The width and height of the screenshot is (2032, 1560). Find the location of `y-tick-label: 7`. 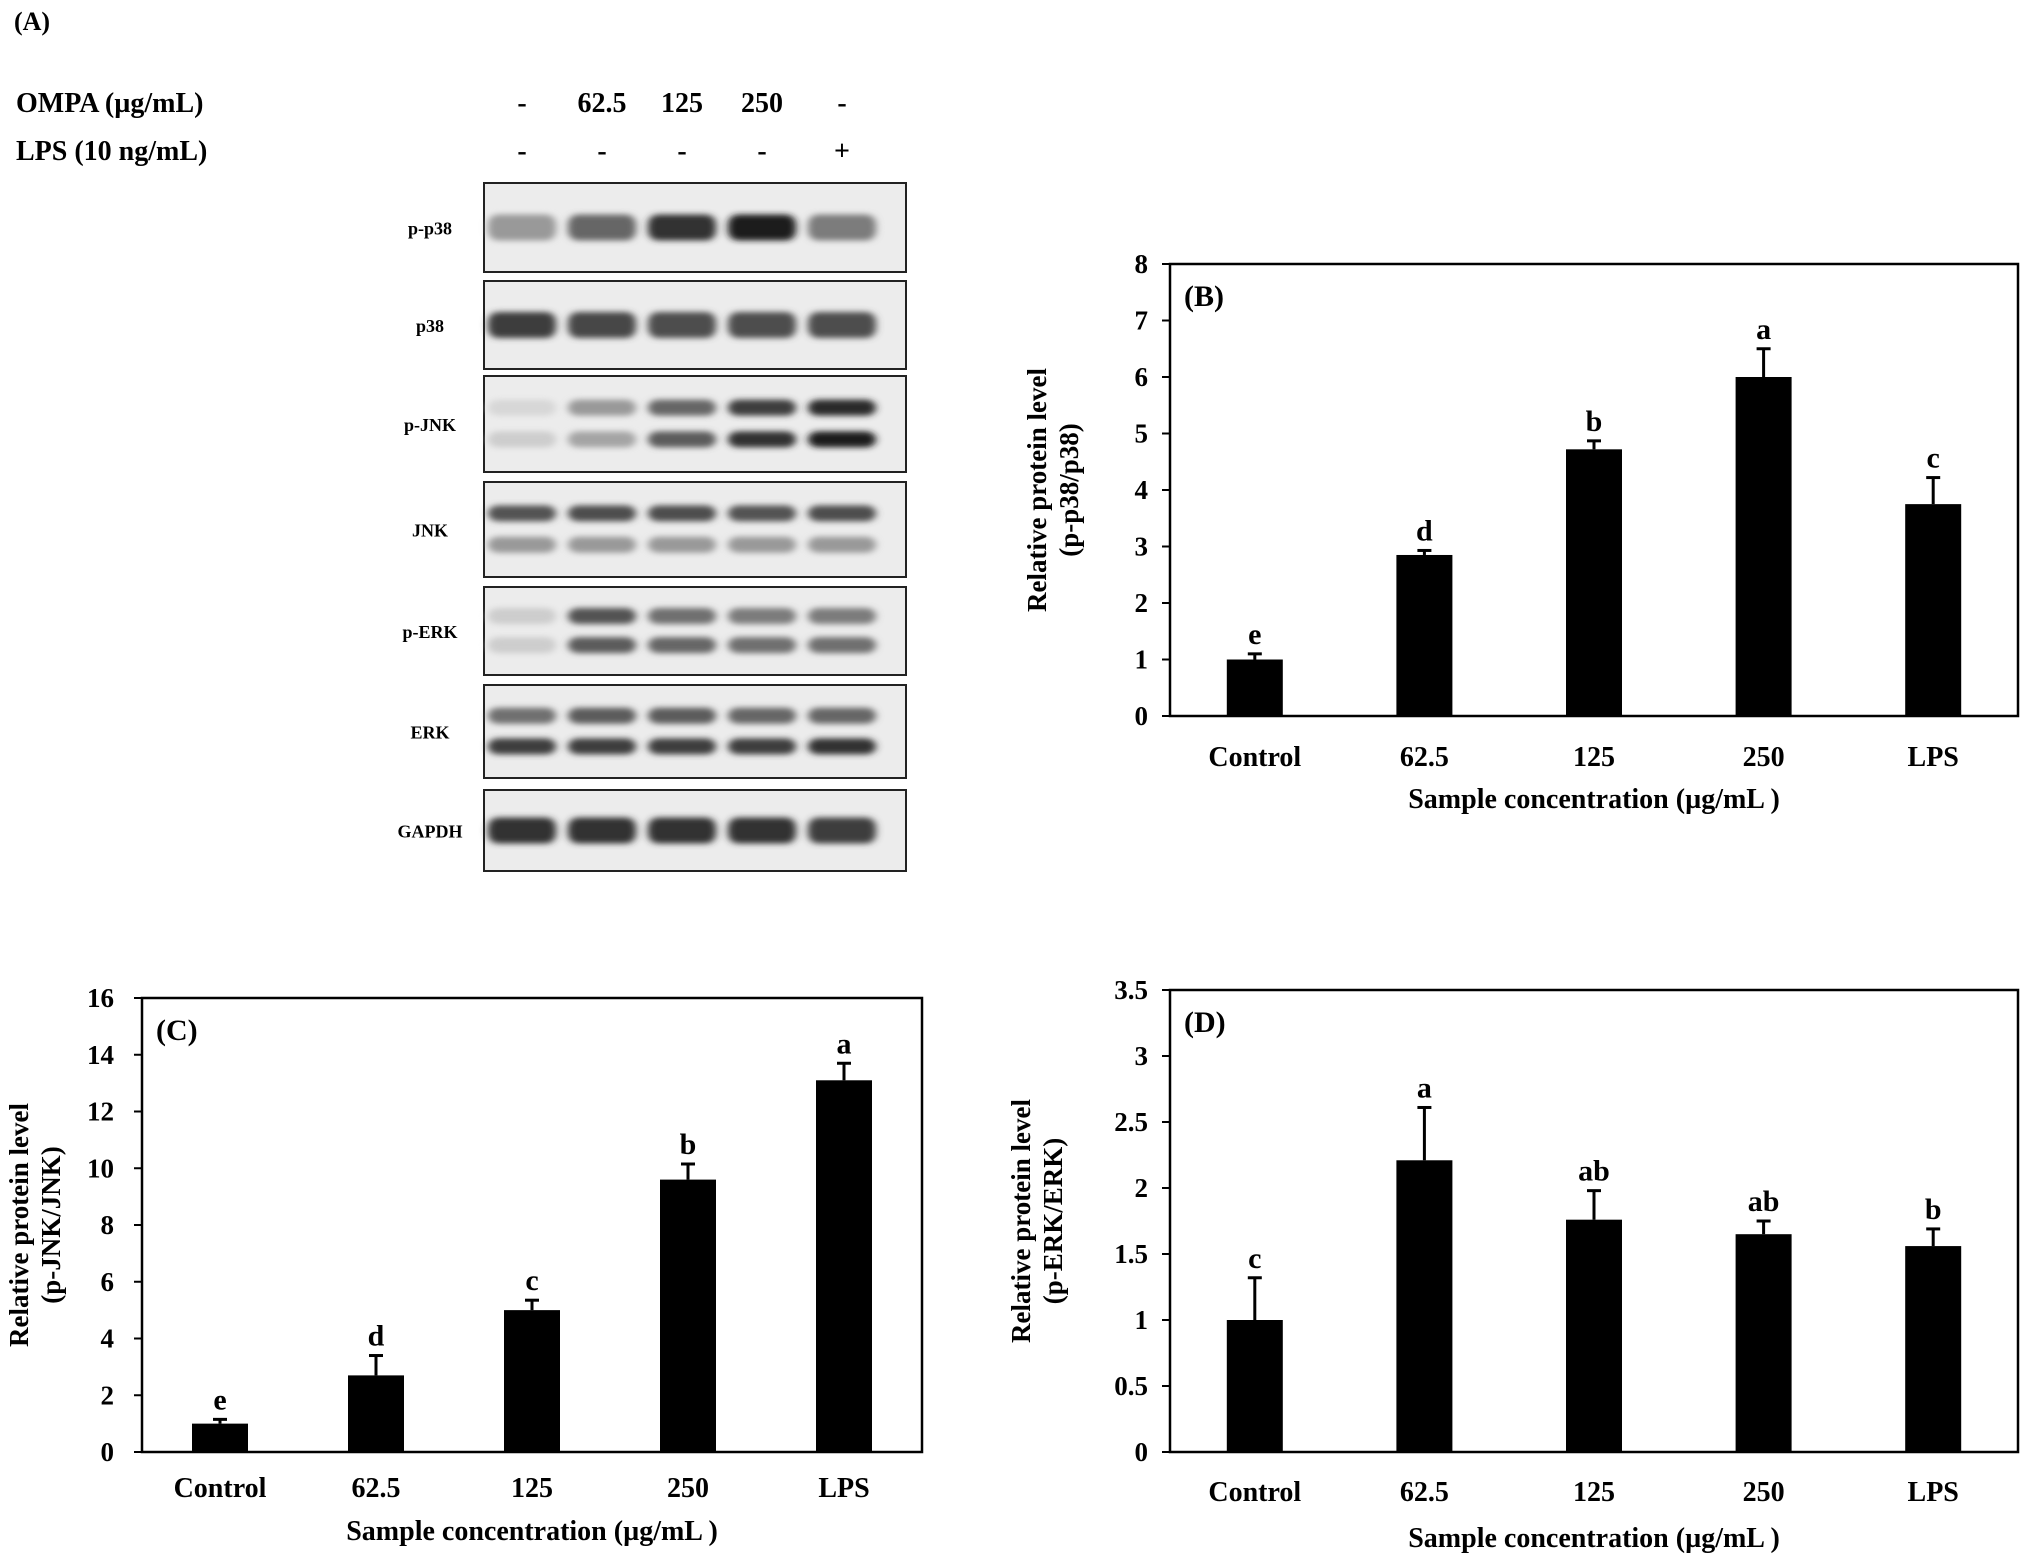

y-tick-label: 7 is located at coordinates (1142, 321).